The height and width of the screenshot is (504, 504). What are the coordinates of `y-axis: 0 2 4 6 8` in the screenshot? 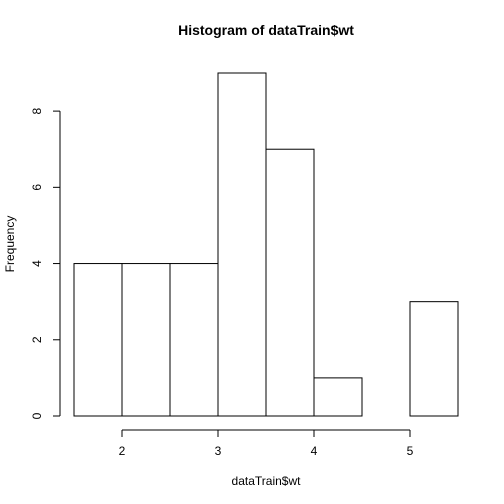 It's located at (45, 263).